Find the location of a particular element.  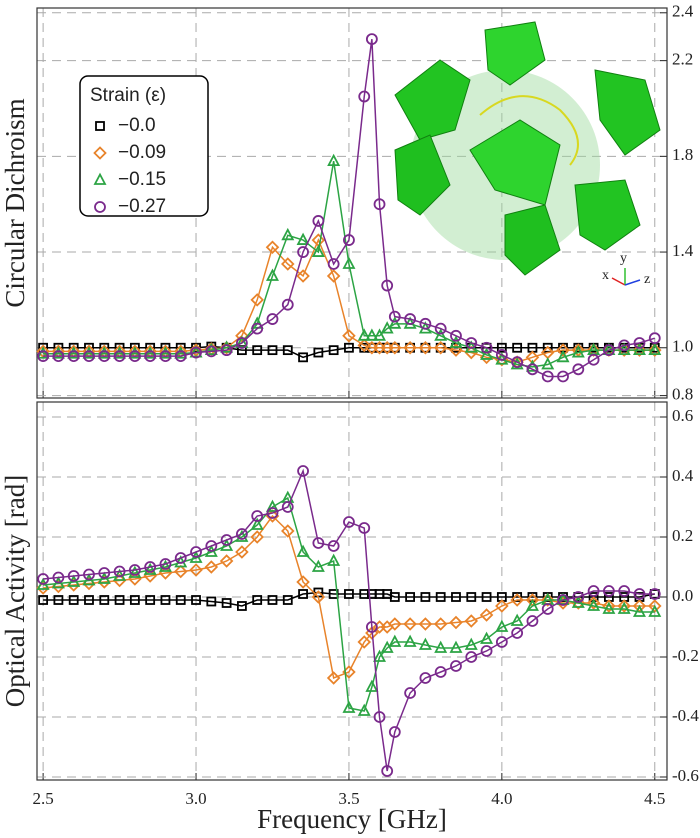

x-tick-label: 4.0 is located at coordinates (501, 798).